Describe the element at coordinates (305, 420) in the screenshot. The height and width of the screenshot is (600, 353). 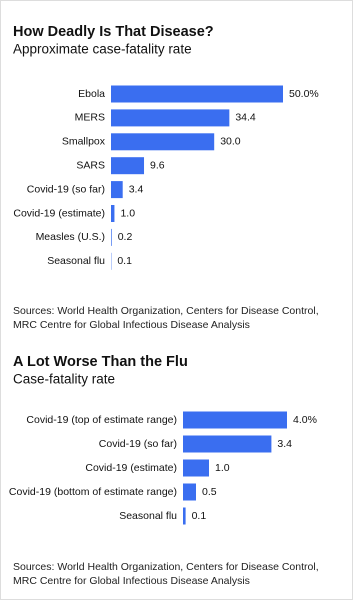
I see `value-label: 4.0%` at that location.